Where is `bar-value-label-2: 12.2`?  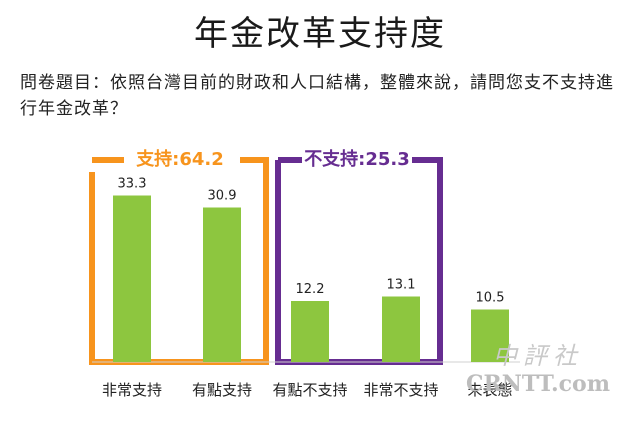 bar-value-label-2: 12.2 is located at coordinates (310, 289).